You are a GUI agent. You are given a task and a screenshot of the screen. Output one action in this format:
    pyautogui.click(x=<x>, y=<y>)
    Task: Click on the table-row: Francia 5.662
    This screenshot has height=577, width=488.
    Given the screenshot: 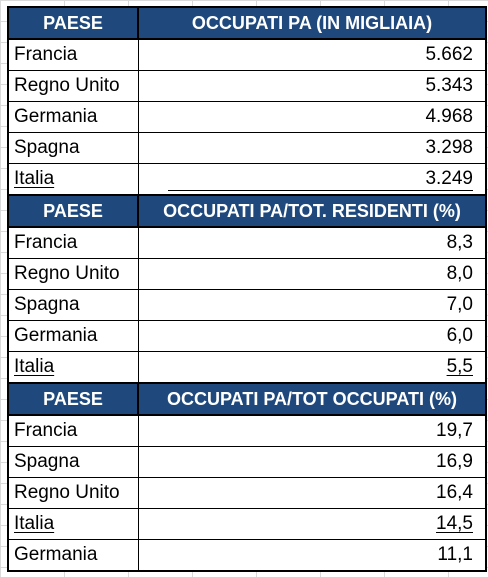 What is the action you would take?
    pyautogui.click(x=247, y=54)
    